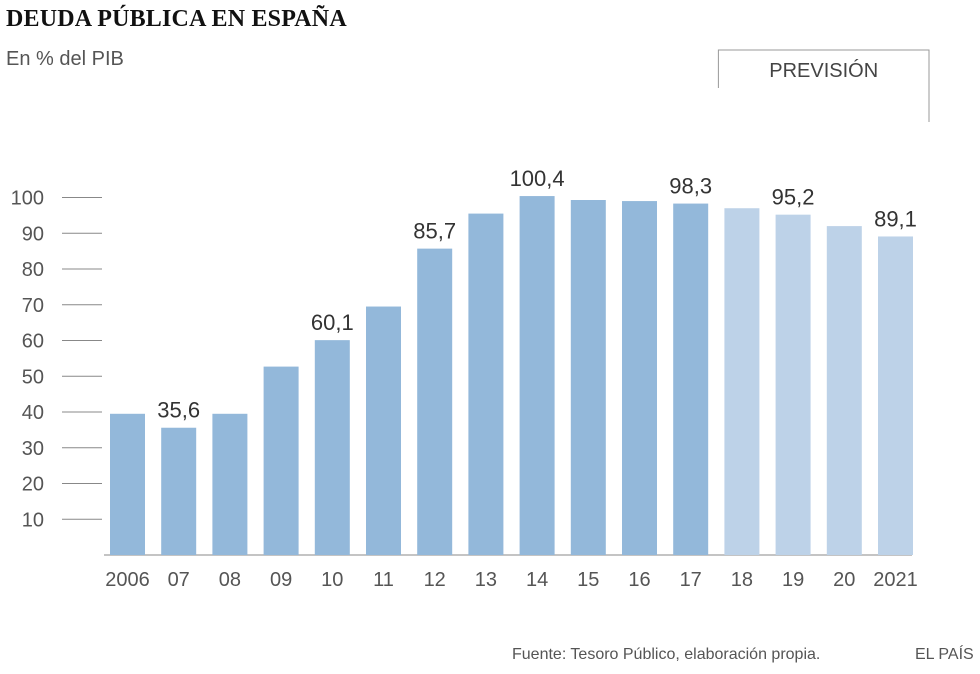  What do you see at coordinates (33, 413) in the screenshot?
I see `y-tick-label: 40` at bounding box center [33, 413].